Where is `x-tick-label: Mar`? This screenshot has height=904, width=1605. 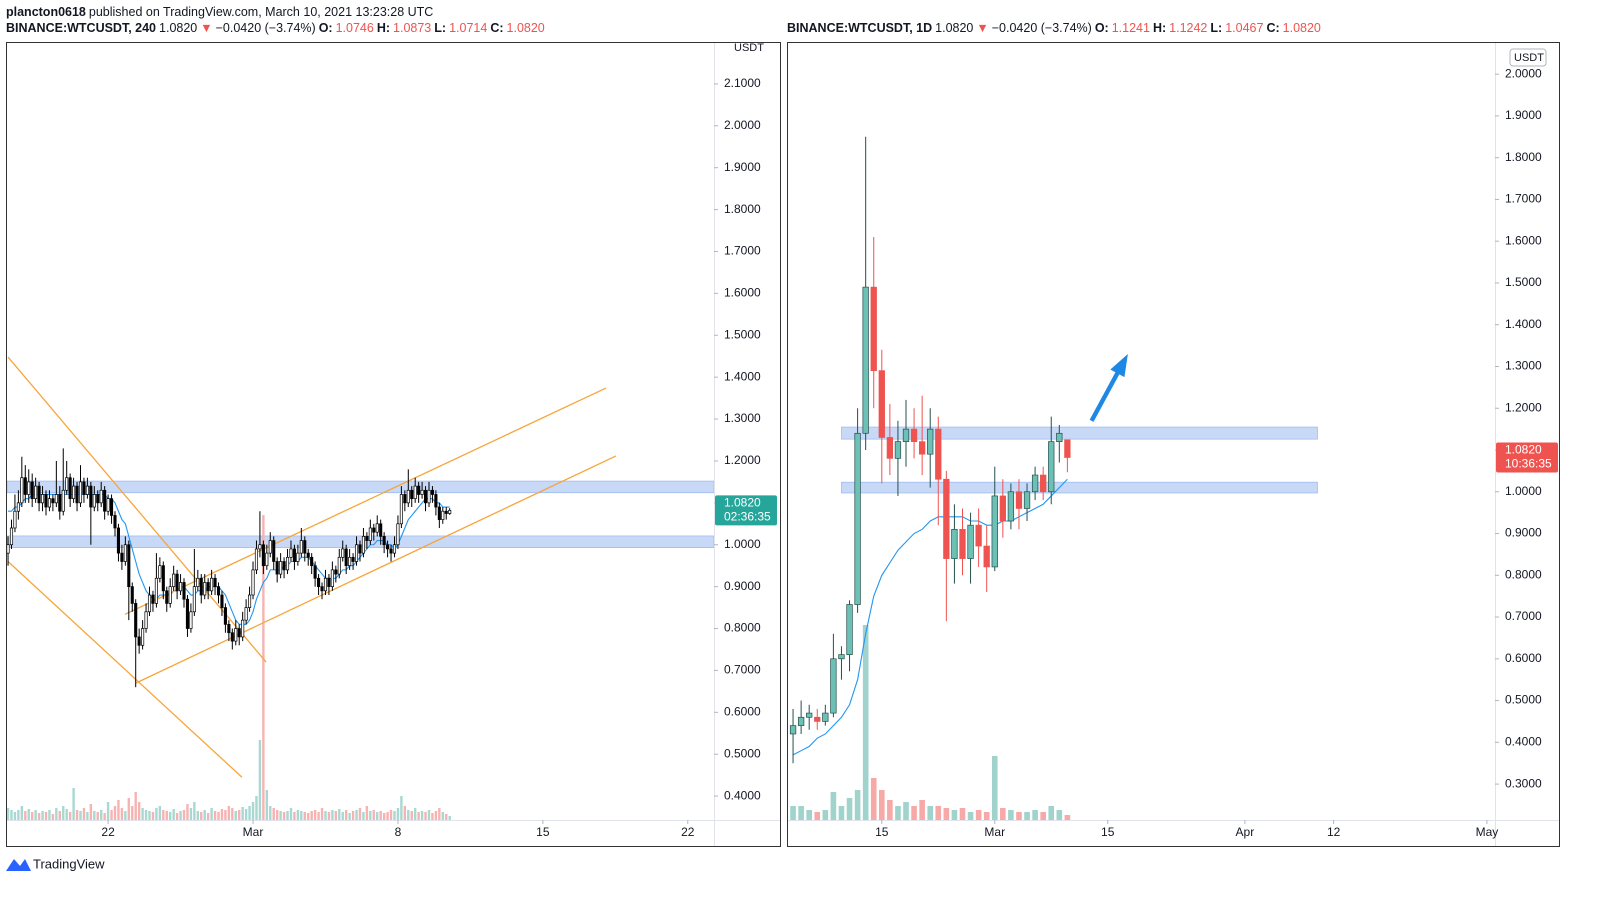
x-tick-label: Mar is located at coordinates (994, 832).